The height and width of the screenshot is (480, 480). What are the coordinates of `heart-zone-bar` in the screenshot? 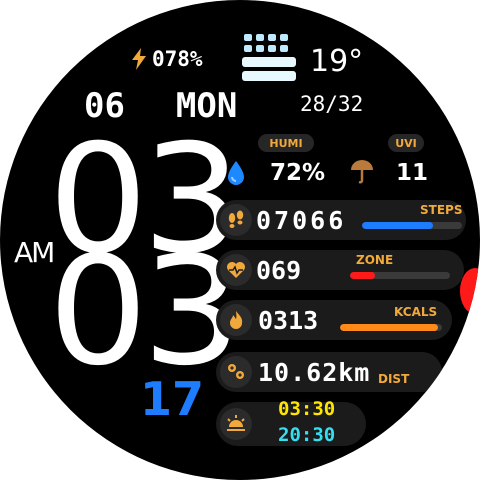 It's located at (400, 275).